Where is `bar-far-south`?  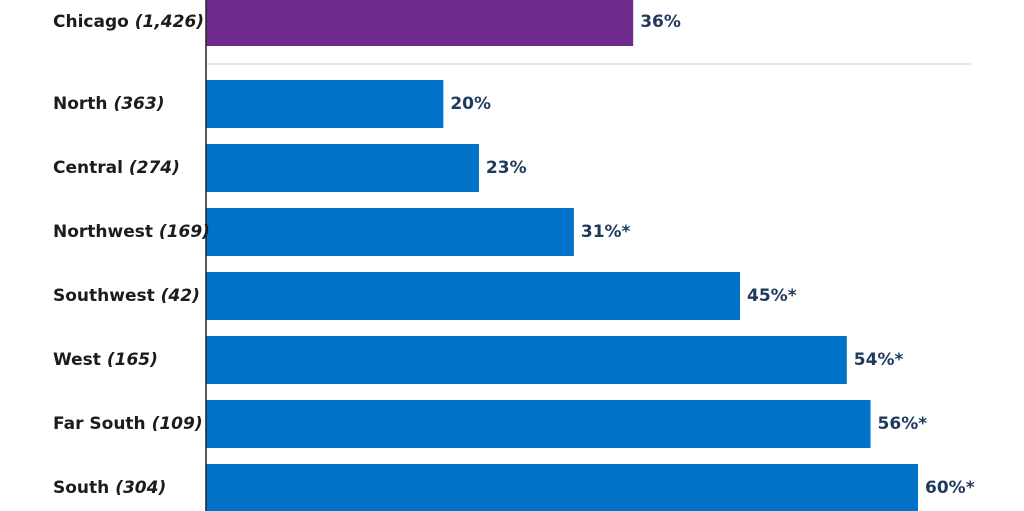 bar-far-south is located at coordinates (538, 424).